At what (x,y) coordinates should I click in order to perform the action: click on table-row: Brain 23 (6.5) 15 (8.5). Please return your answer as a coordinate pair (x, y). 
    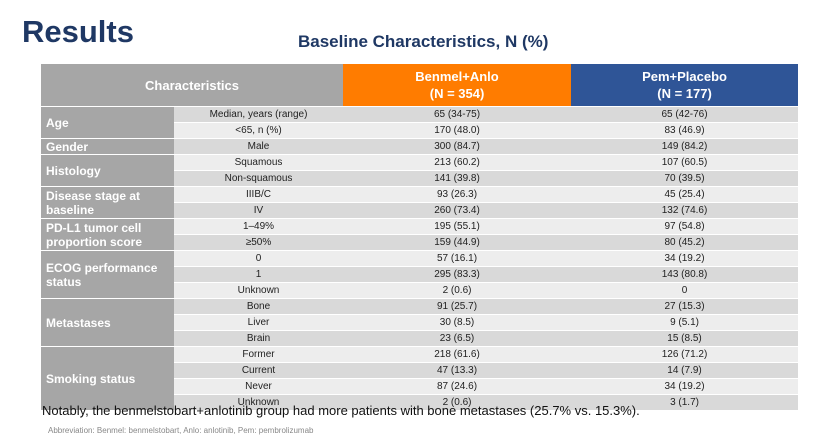
    Looking at the image, I should click on (420, 338).